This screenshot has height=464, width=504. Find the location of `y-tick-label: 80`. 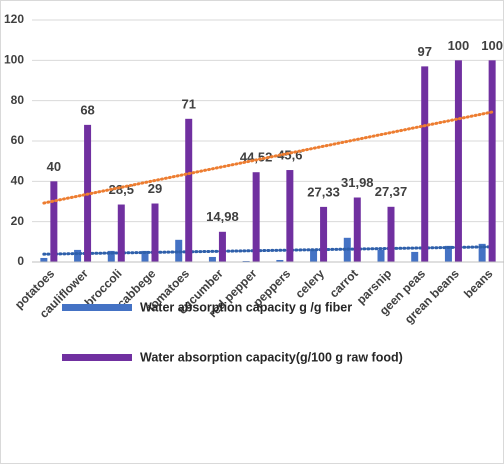

y-tick-label: 80 is located at coordinates (18, 100).